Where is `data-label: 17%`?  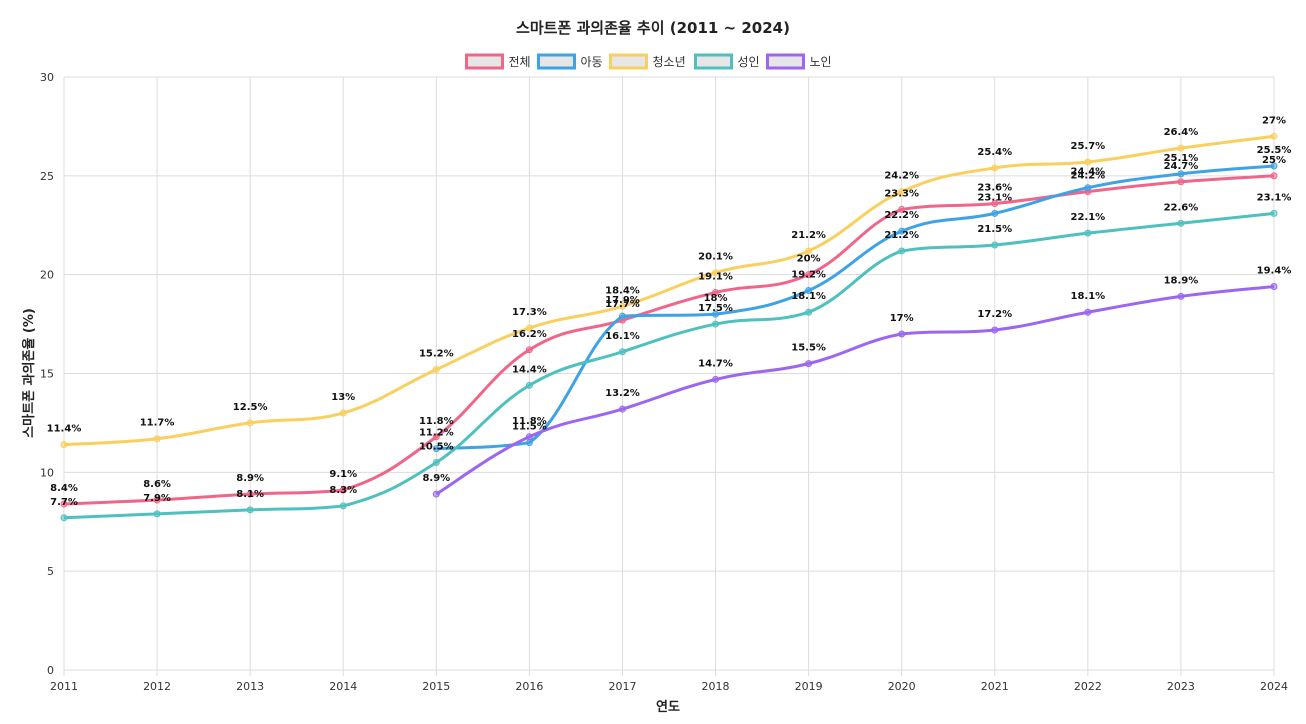 data-label: 17% is located at coordinates (902, 318).